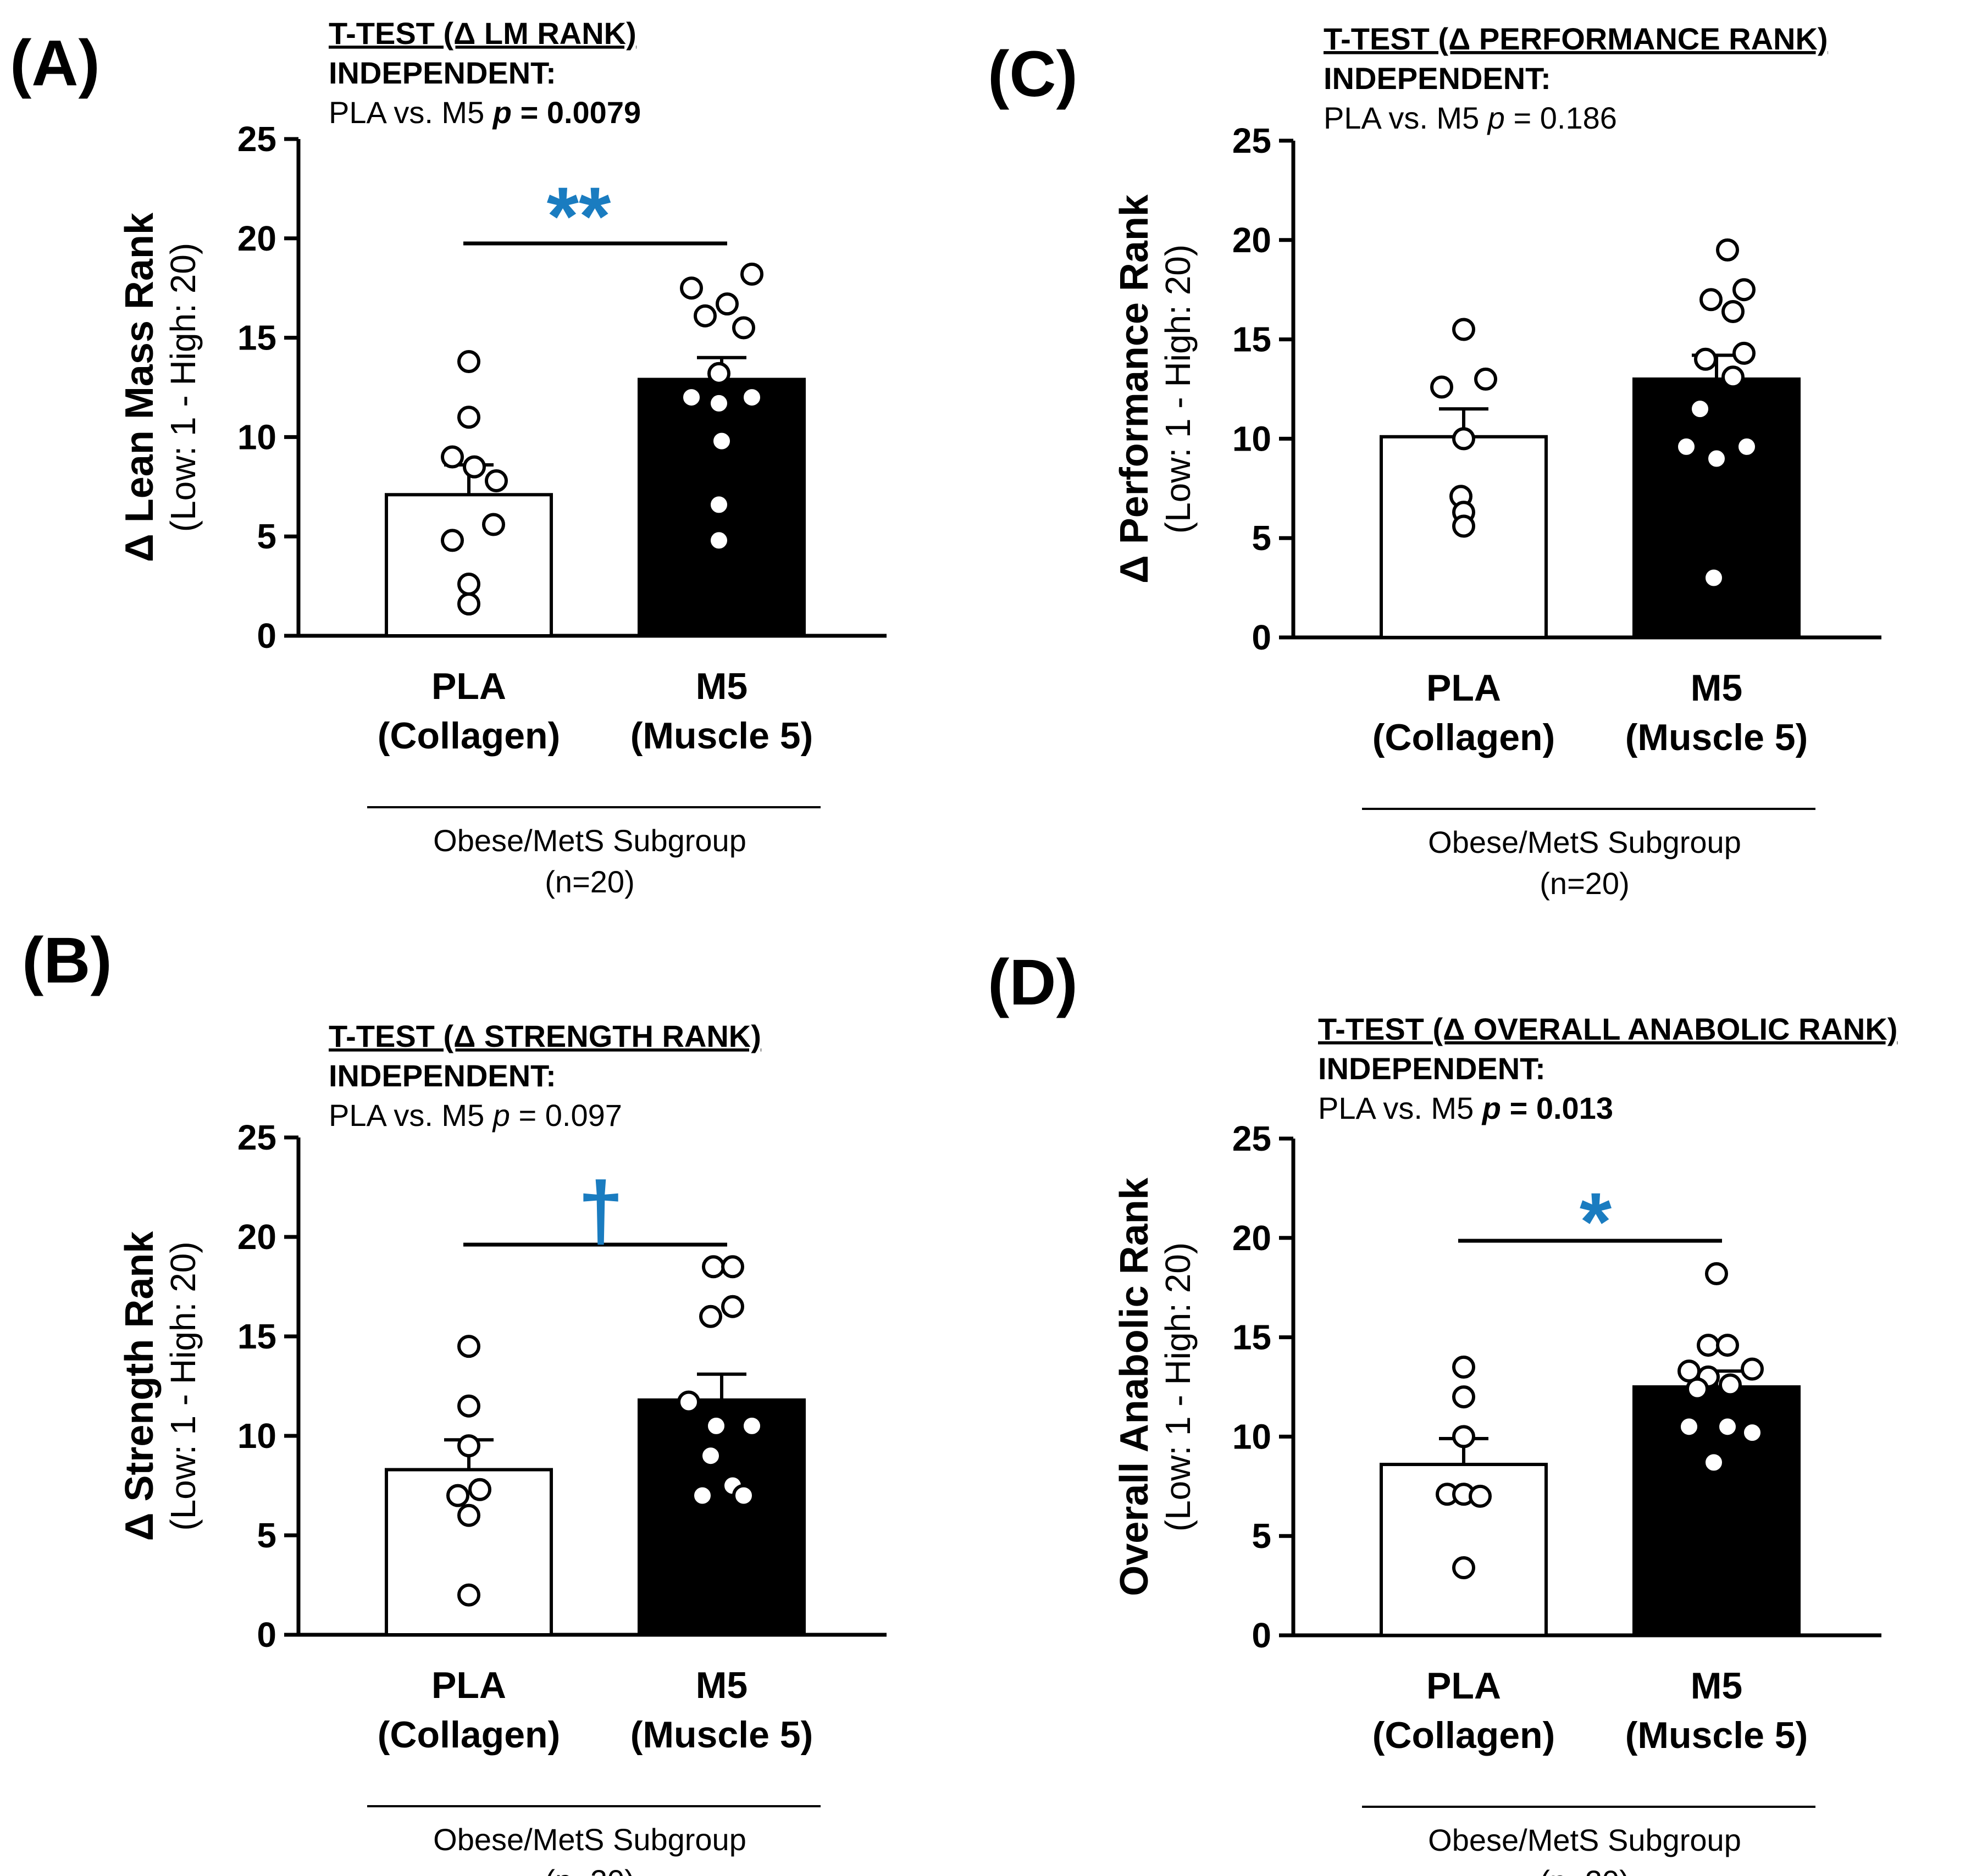  Describe the element at coordinates (1466, 1108) in the screenshot. I see `comparison-line: PLA vs. M5 p = 0.013` at that location.